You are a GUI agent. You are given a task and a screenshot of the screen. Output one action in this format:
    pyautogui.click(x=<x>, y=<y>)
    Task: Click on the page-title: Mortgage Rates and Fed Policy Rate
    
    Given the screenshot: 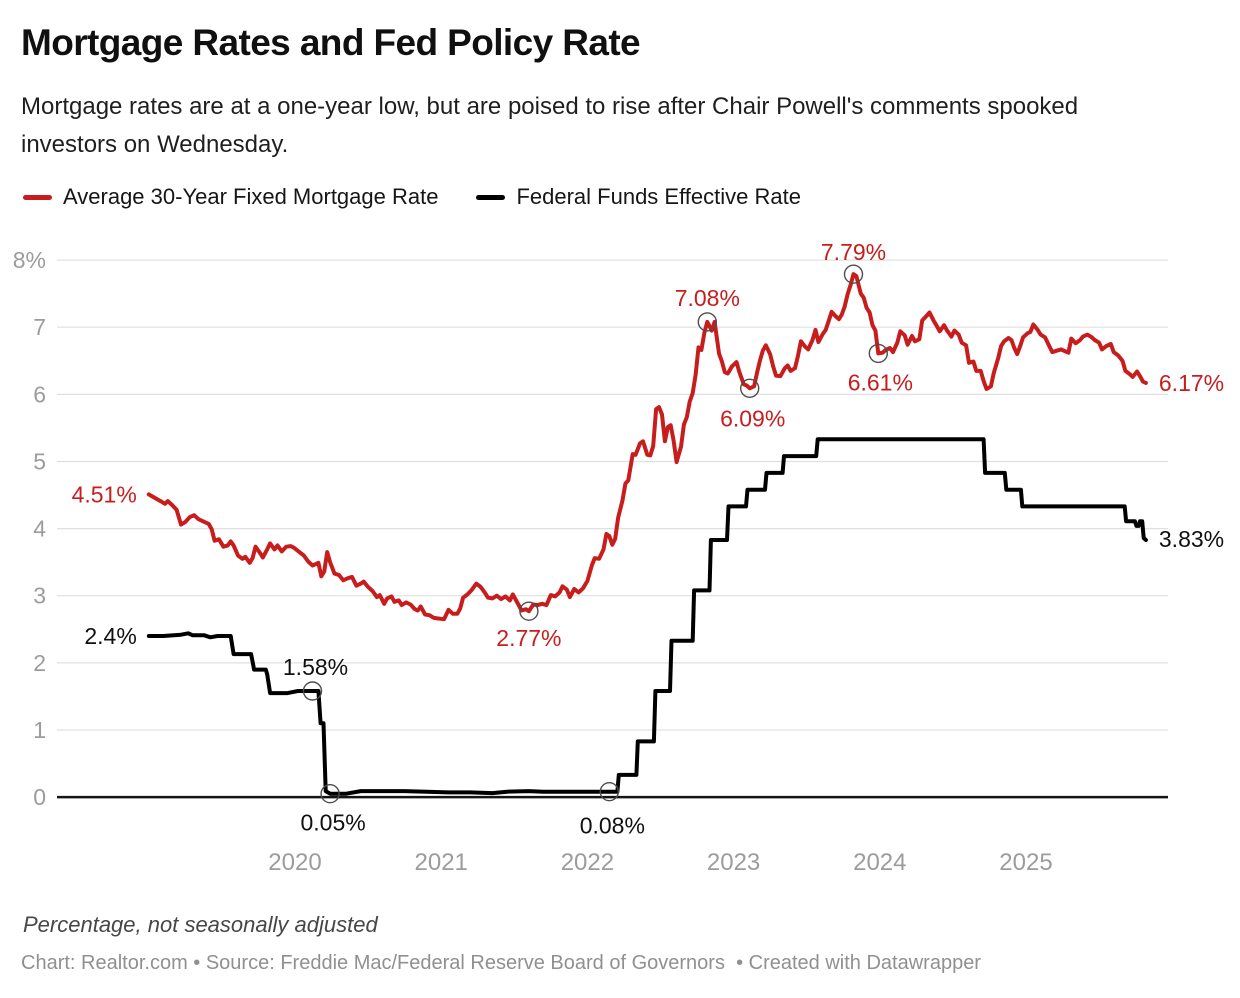 What is the action you would take?
    pyautogui.click(x=331, y=42)
    